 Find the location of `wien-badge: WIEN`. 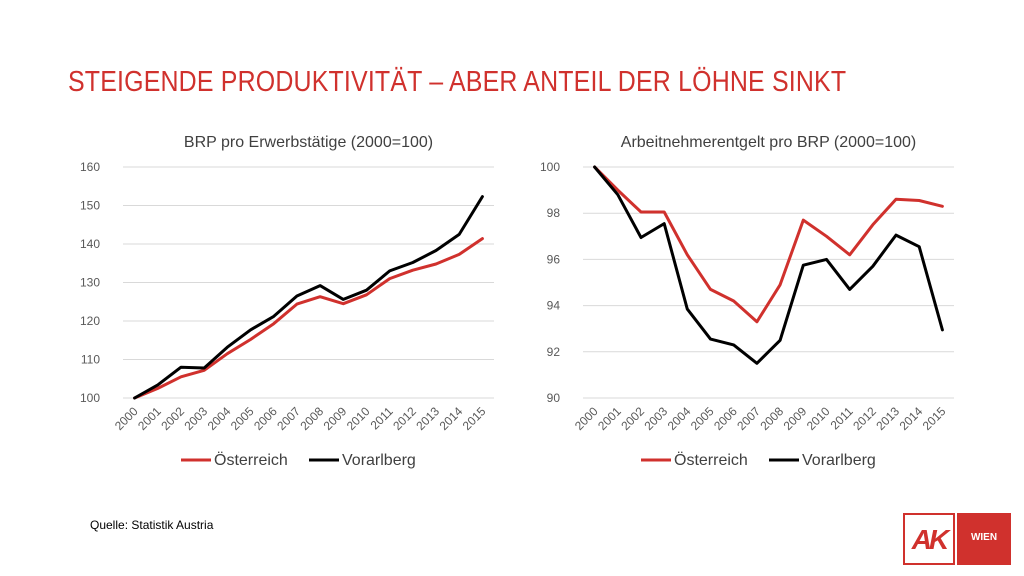

wien-badge: WIEN is located at coordinates (984, 539).